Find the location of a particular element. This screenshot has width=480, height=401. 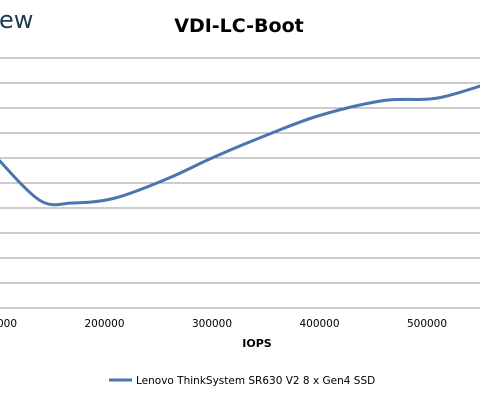

x-tick-label: 200000 is located at coordinates (104, 324).